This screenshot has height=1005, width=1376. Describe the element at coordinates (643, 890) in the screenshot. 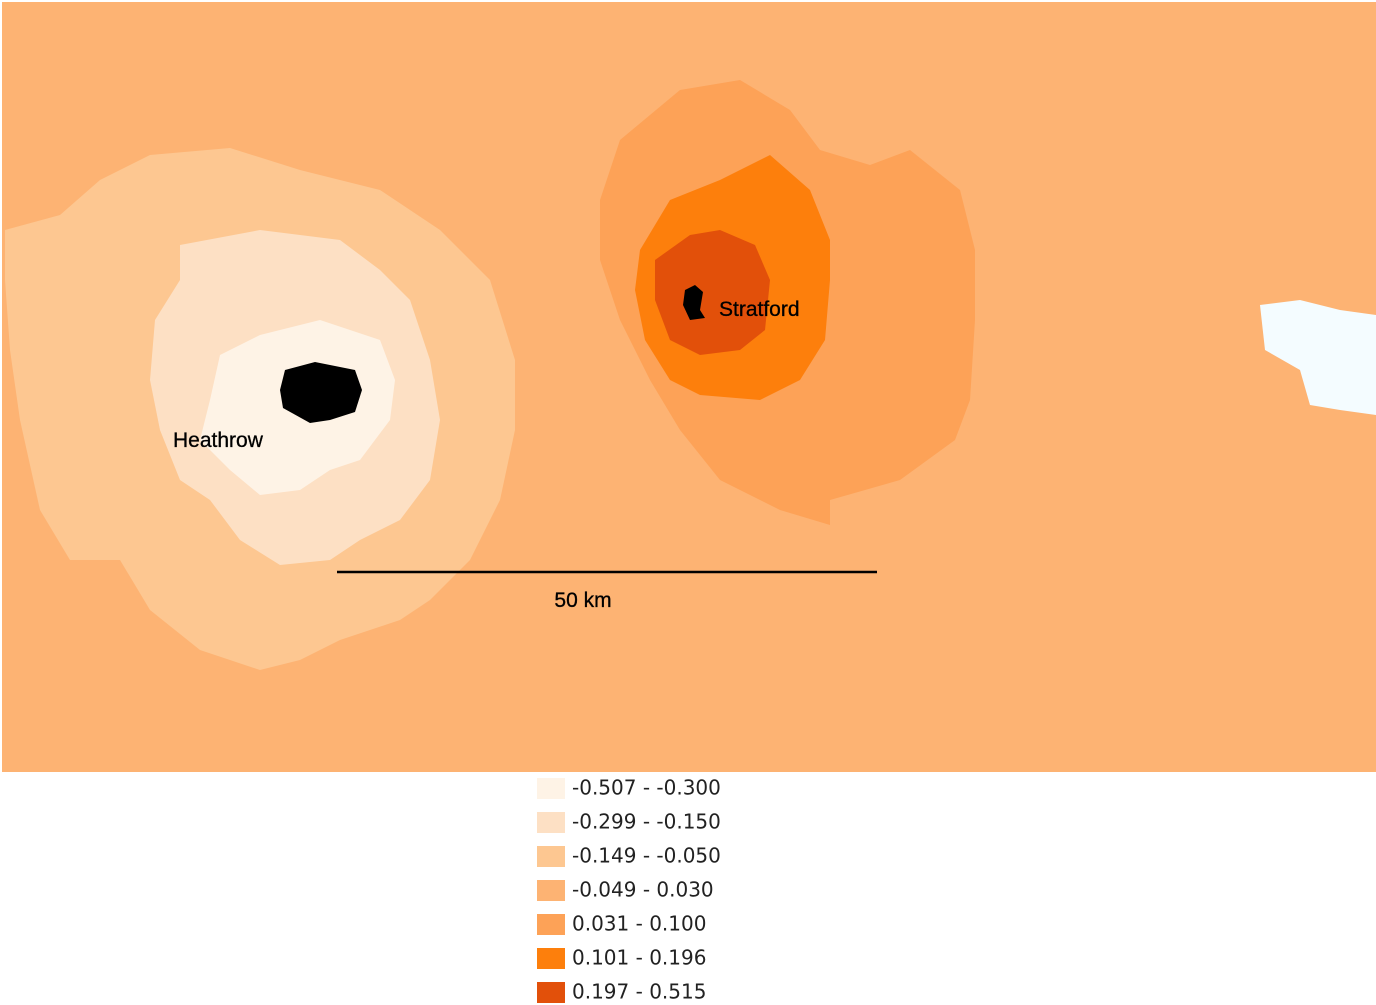

I see `legend-label: -0.049 - 0.030` at that location.